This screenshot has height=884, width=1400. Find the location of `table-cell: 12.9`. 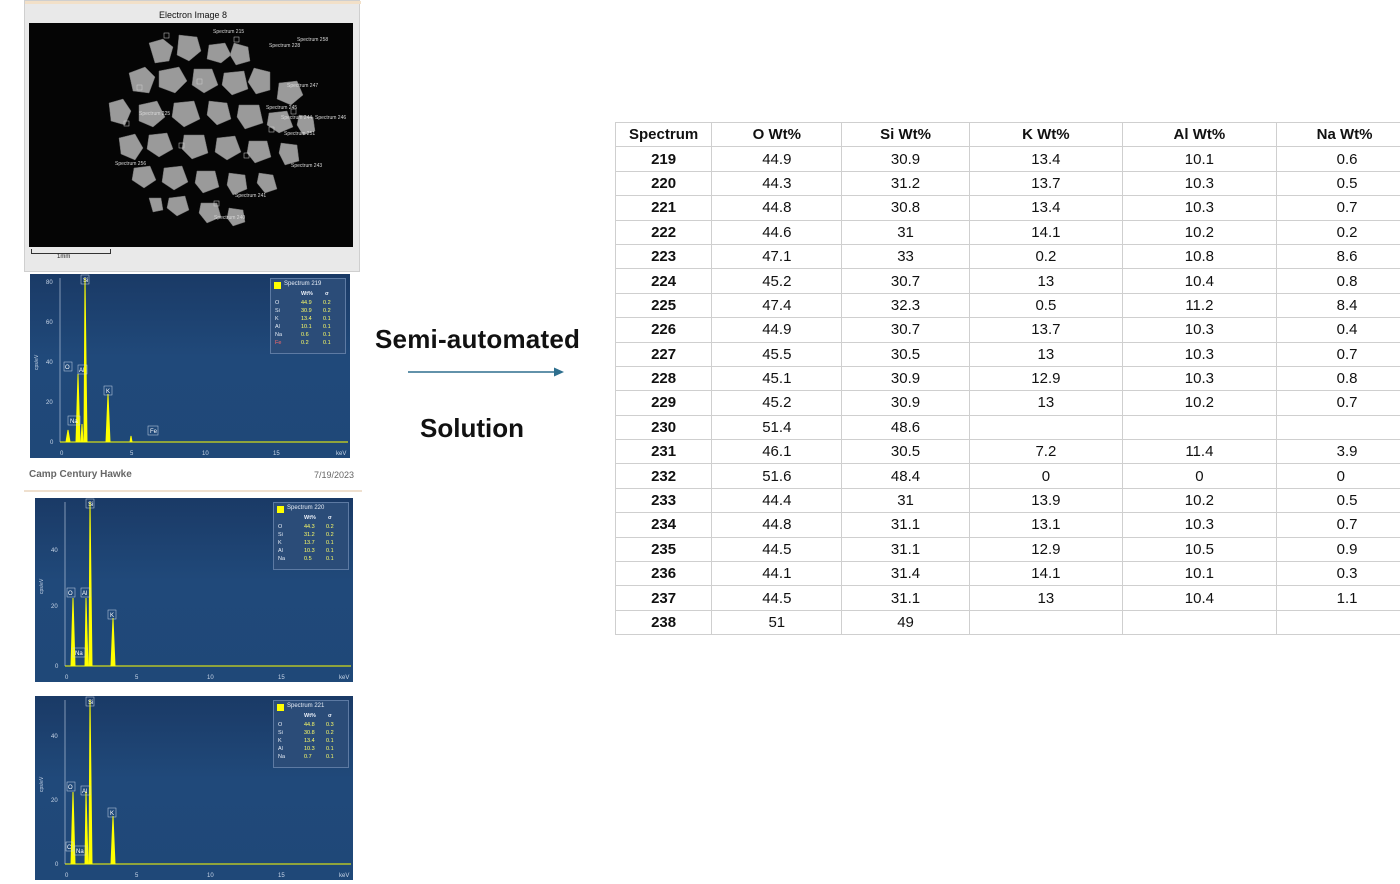

table-cell: 12.9 is located at coordinates (1046, 549).